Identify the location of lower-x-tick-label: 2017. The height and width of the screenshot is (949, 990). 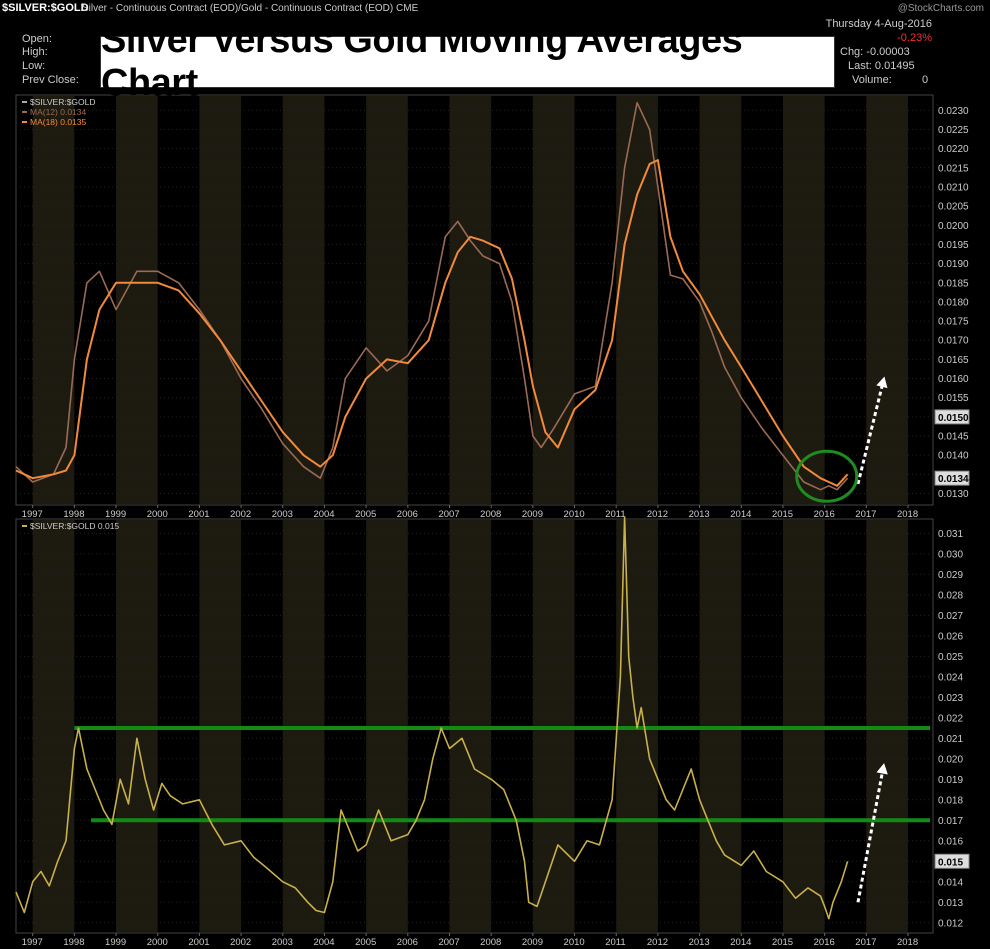
(865, 942).